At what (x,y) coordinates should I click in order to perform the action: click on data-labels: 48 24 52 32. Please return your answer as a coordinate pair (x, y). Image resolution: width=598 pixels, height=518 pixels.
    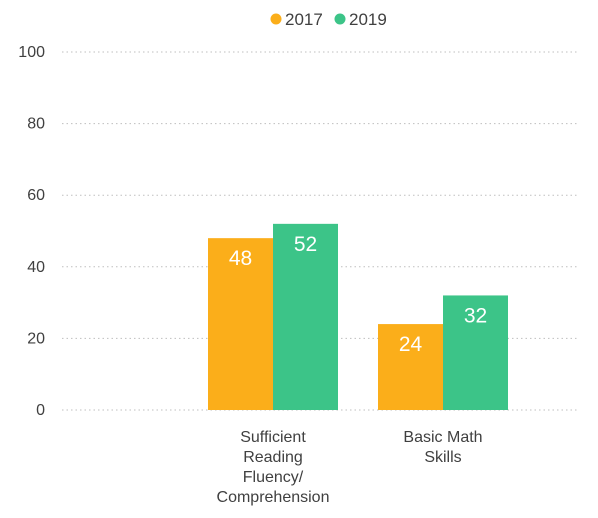
    Looking at the image, I should click on (358, 294).